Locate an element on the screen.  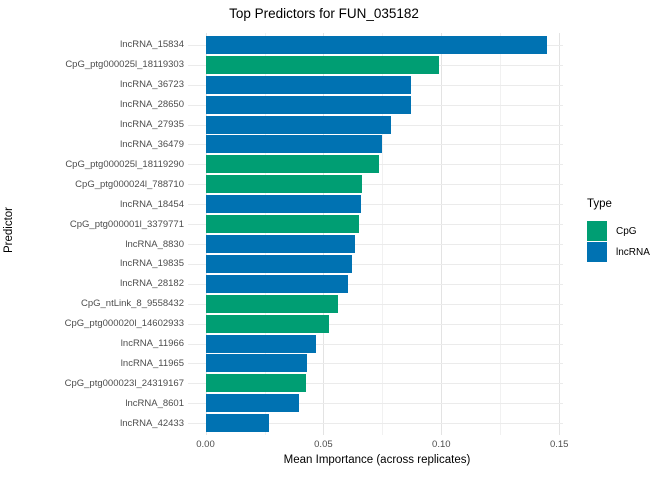
x-tick-label: 0.15 is located at coordinates (559, 444).